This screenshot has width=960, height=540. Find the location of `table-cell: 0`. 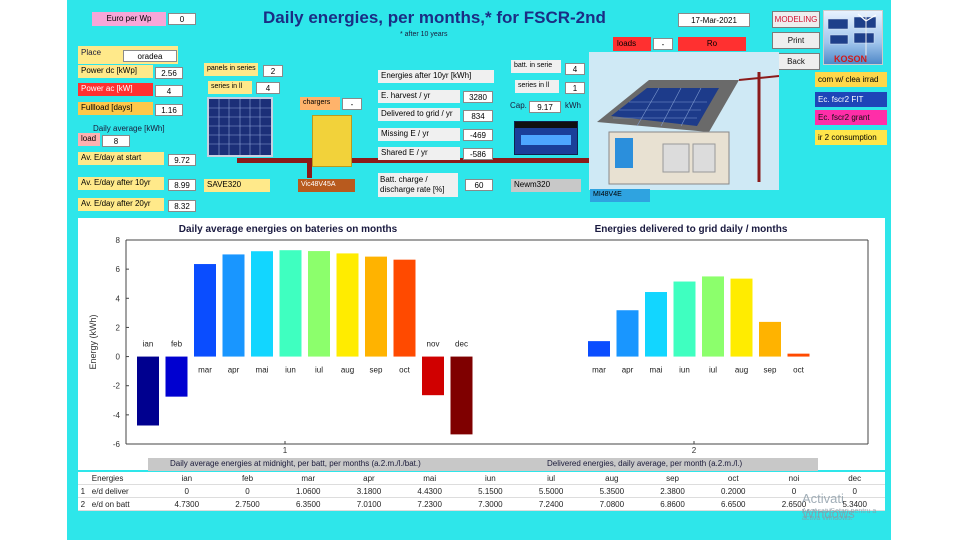

table-cell: 0 is located at coordinates (794, 491).